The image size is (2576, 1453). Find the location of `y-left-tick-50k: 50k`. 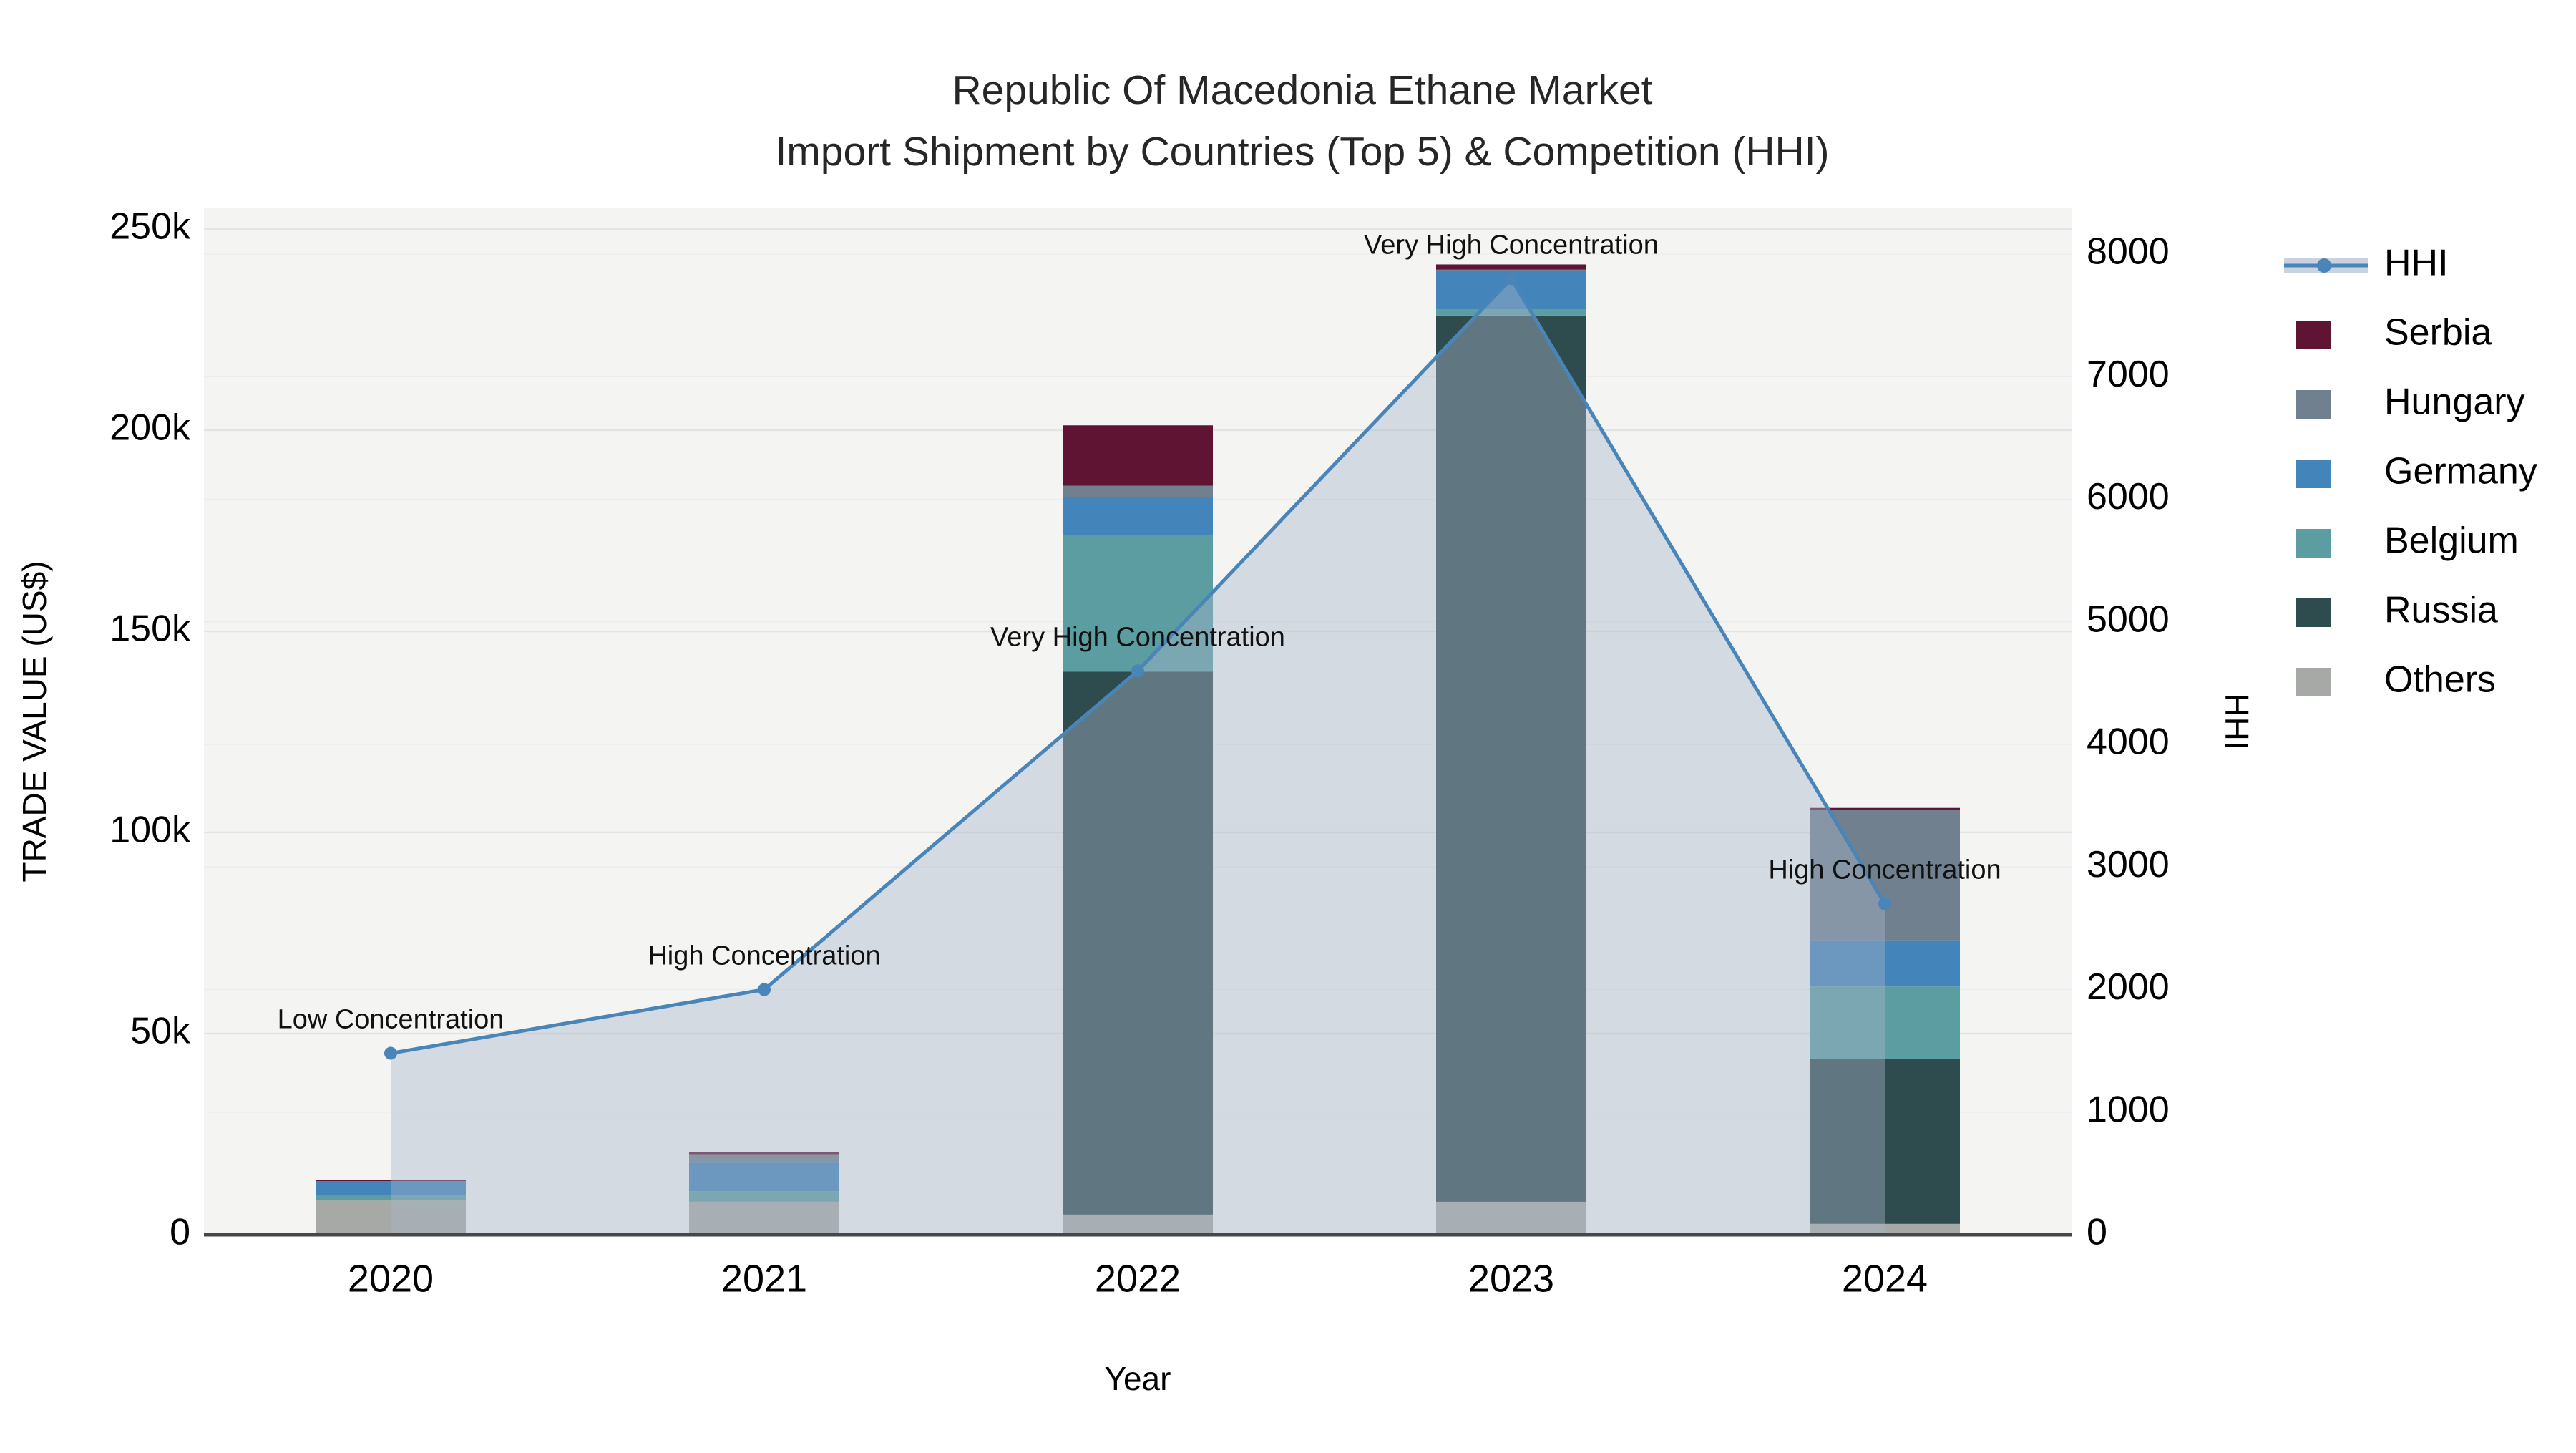

y-left-tick-50k: 50k is located at coordinates (160, 1031).